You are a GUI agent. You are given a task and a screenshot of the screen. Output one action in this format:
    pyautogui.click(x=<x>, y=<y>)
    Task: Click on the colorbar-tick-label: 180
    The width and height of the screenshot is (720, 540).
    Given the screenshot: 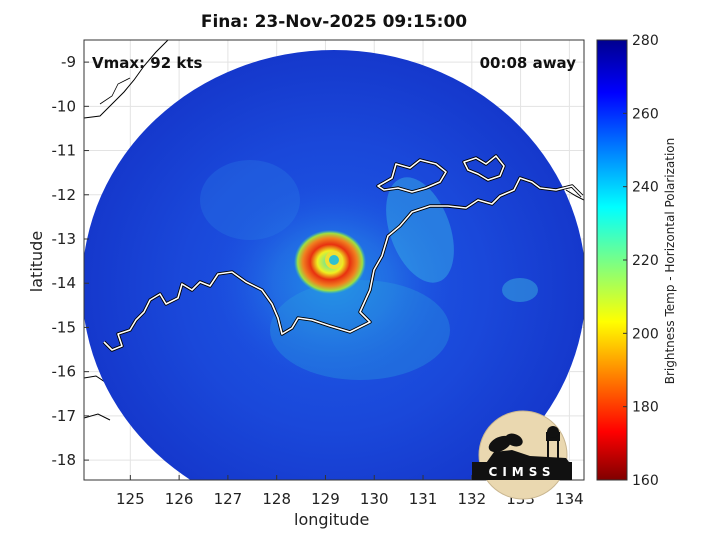 What is the action you would take?
    pyautogui.click(x=645, y=408)
    